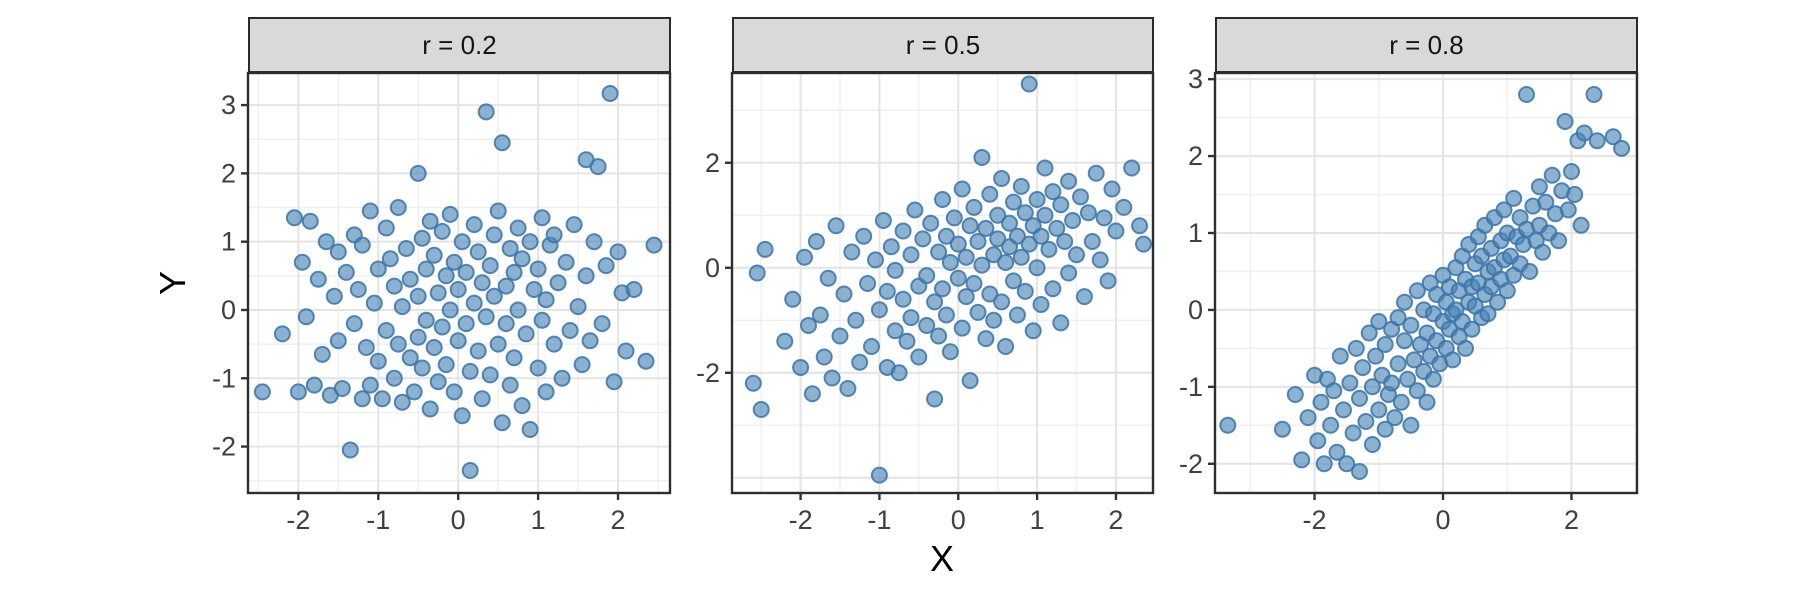  Describe the element at coordinates (1571, 520) in the screenshot. I see `x-tick-label: 2` at that location.